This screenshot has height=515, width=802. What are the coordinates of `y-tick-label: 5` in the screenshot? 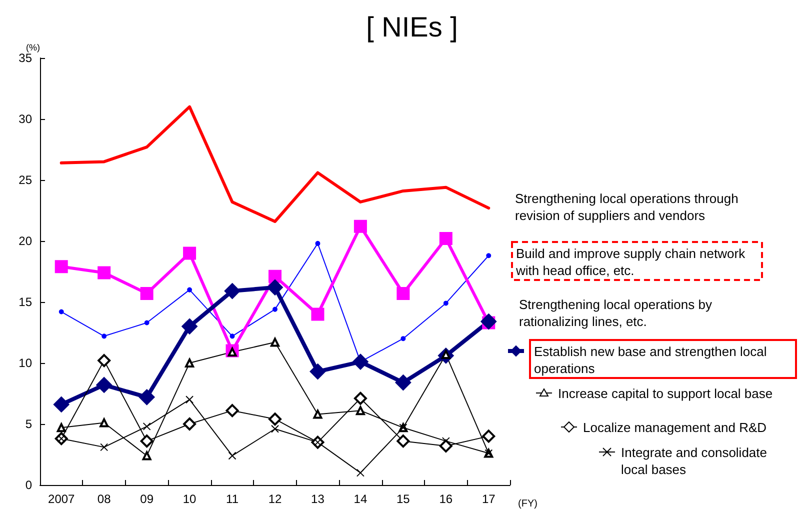 It's located at (28, 424).